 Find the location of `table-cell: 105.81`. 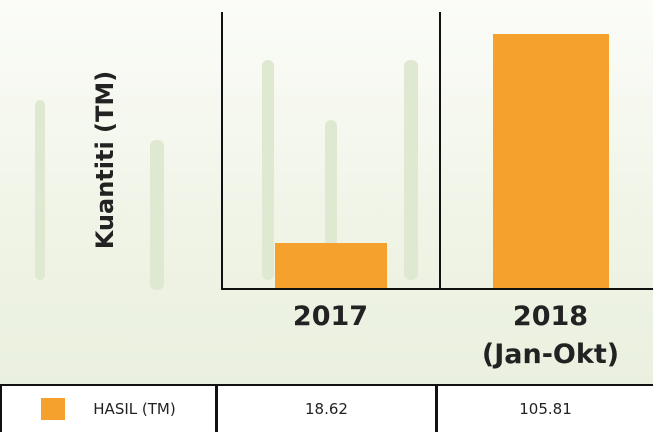

table-cell: 105.81 is located at coordinates (545, 409).